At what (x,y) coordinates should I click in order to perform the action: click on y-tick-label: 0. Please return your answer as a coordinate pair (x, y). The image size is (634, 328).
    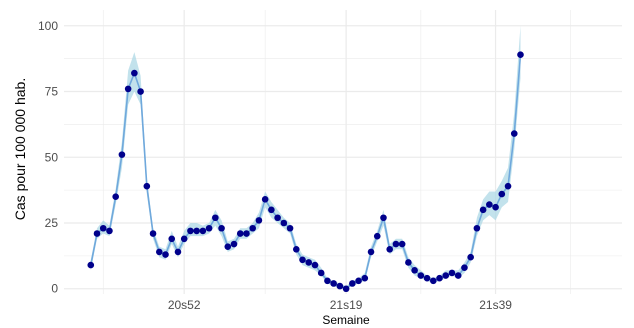
    Looking at the image, I should click on (54, 289).